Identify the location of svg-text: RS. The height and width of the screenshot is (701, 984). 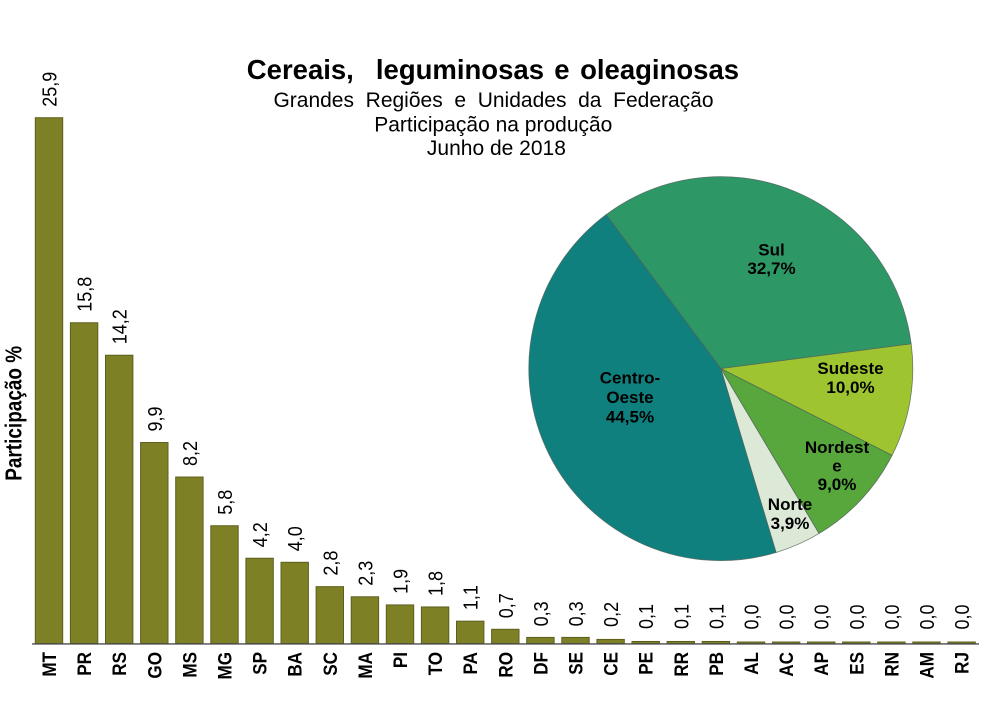
(119, 664).